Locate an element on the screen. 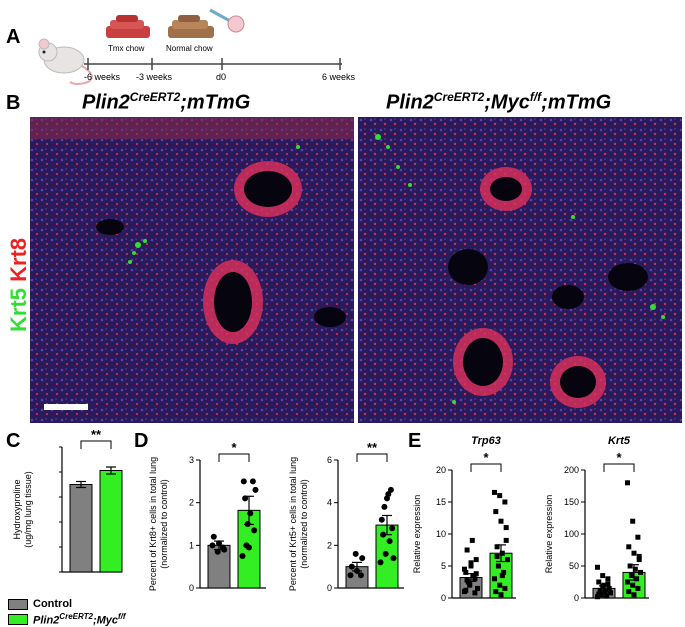  significance-label: * is located at coordinates (486, 457).